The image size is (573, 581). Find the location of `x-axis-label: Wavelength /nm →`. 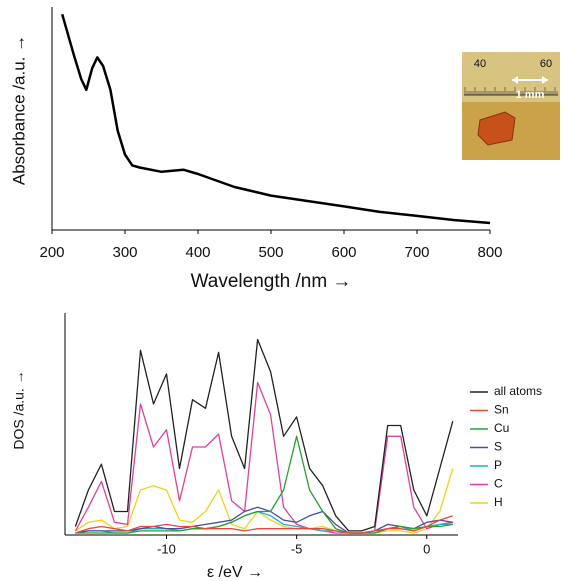

x-axis-label: Wavelength /nm → is located at coordinates (271, 281).